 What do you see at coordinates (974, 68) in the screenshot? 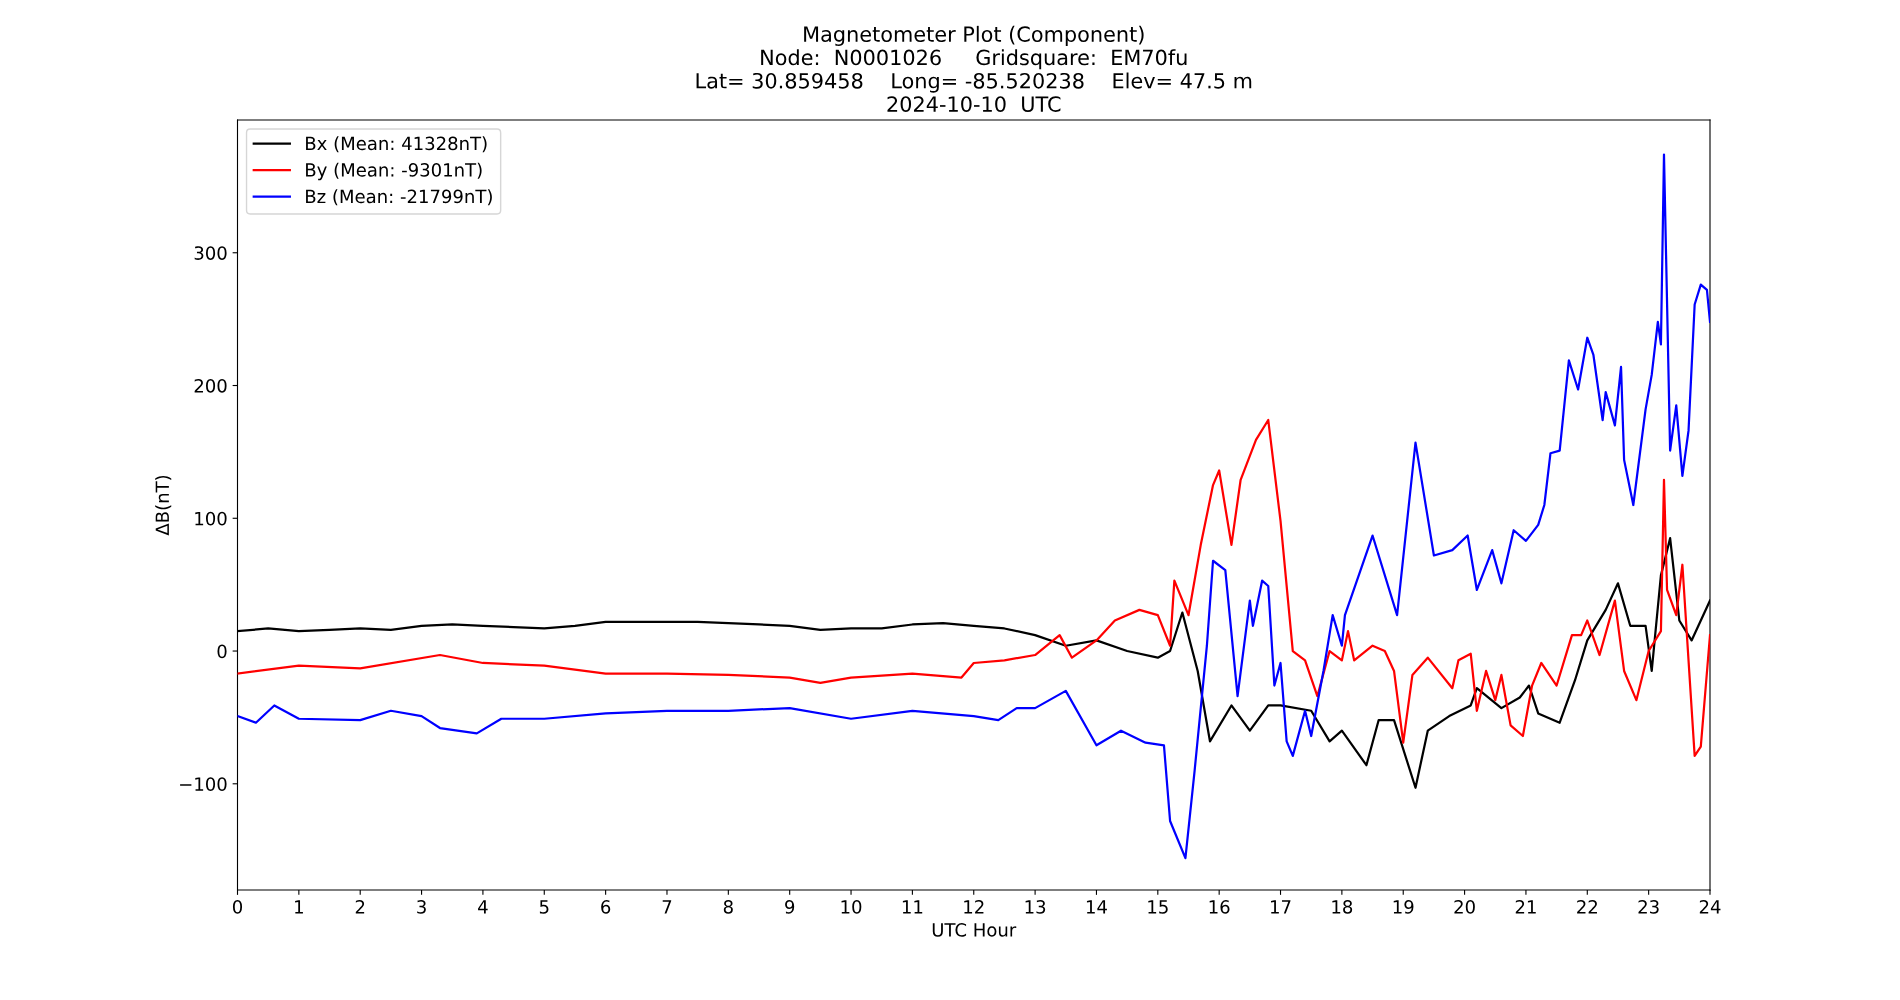
I see `chart-title: Magnetometer Plot (Component) Node: N0001026 Gridsquare: EM70fu Lat= 30.859458 Long= -85.520238 Elev= 47.5 m 2024-10-10 UTC` at bounding box center [974, 68].